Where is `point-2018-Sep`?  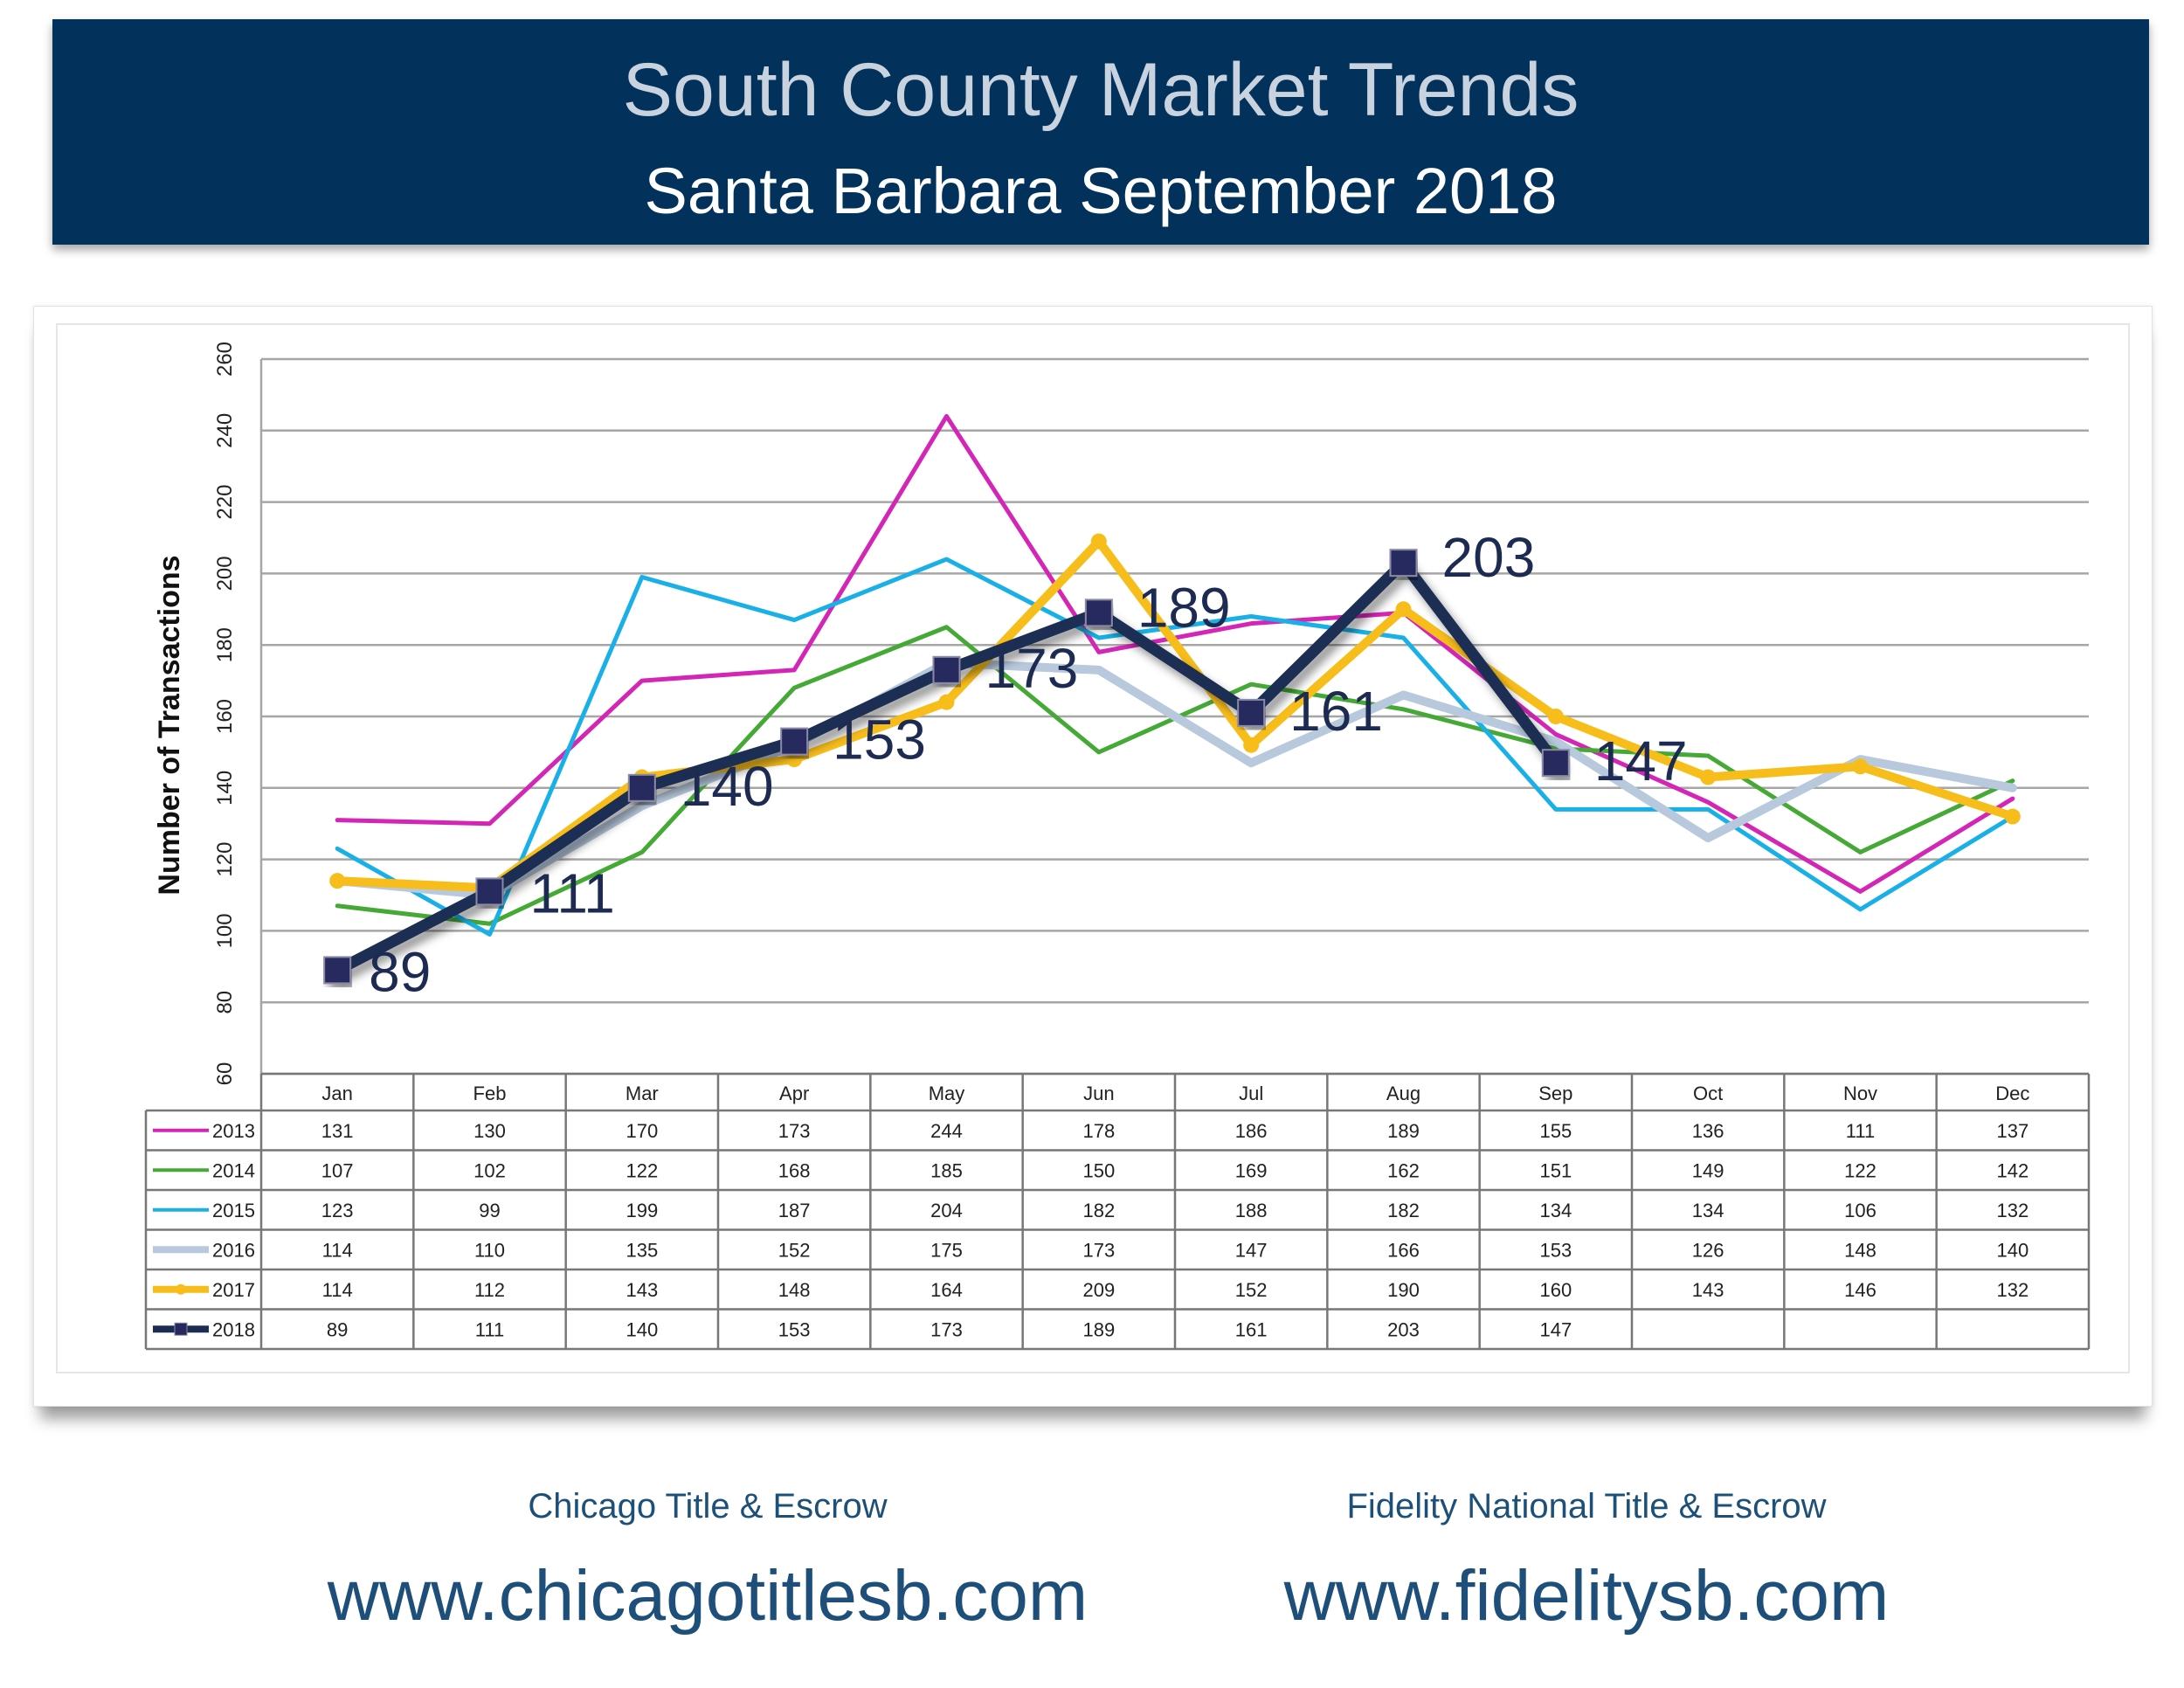
point-2018-Sep is located at coordinates (1555, 763).